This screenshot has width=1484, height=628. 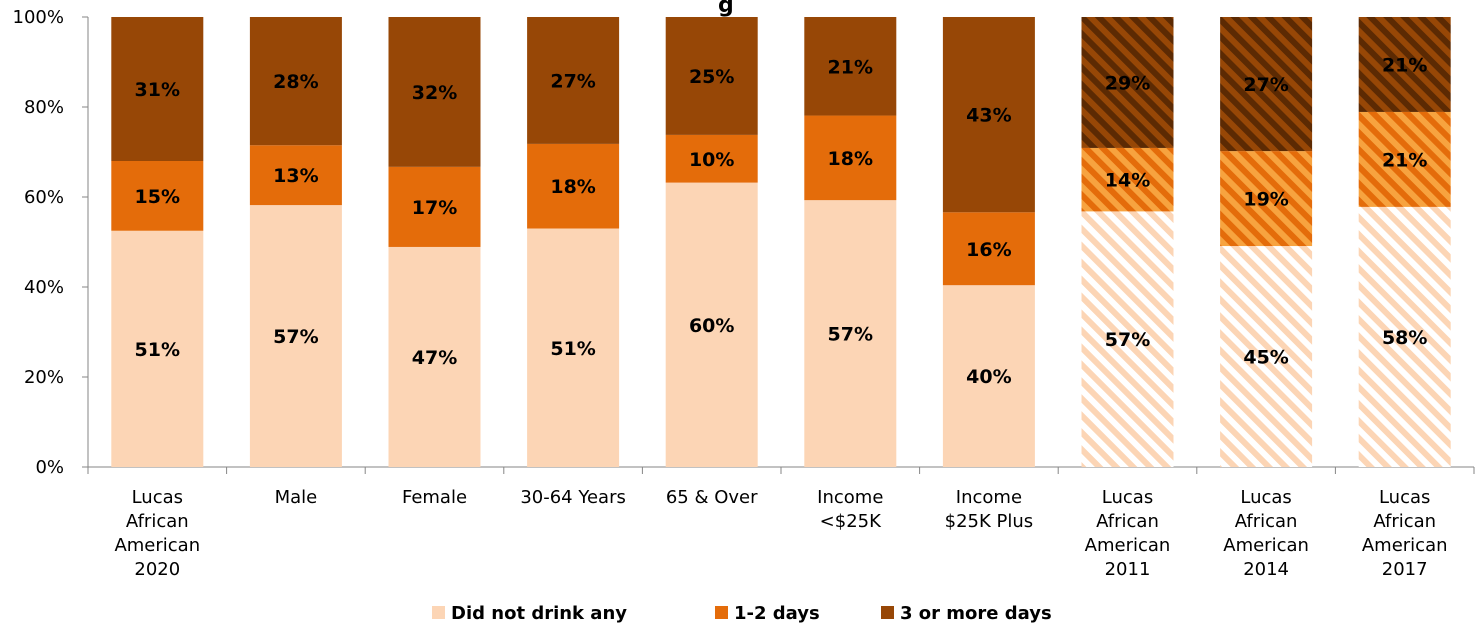 What do you see at coordinates (1266, 569) in the screenshot?
I see `category-label: 2014` at bounding box center [1266, 569].